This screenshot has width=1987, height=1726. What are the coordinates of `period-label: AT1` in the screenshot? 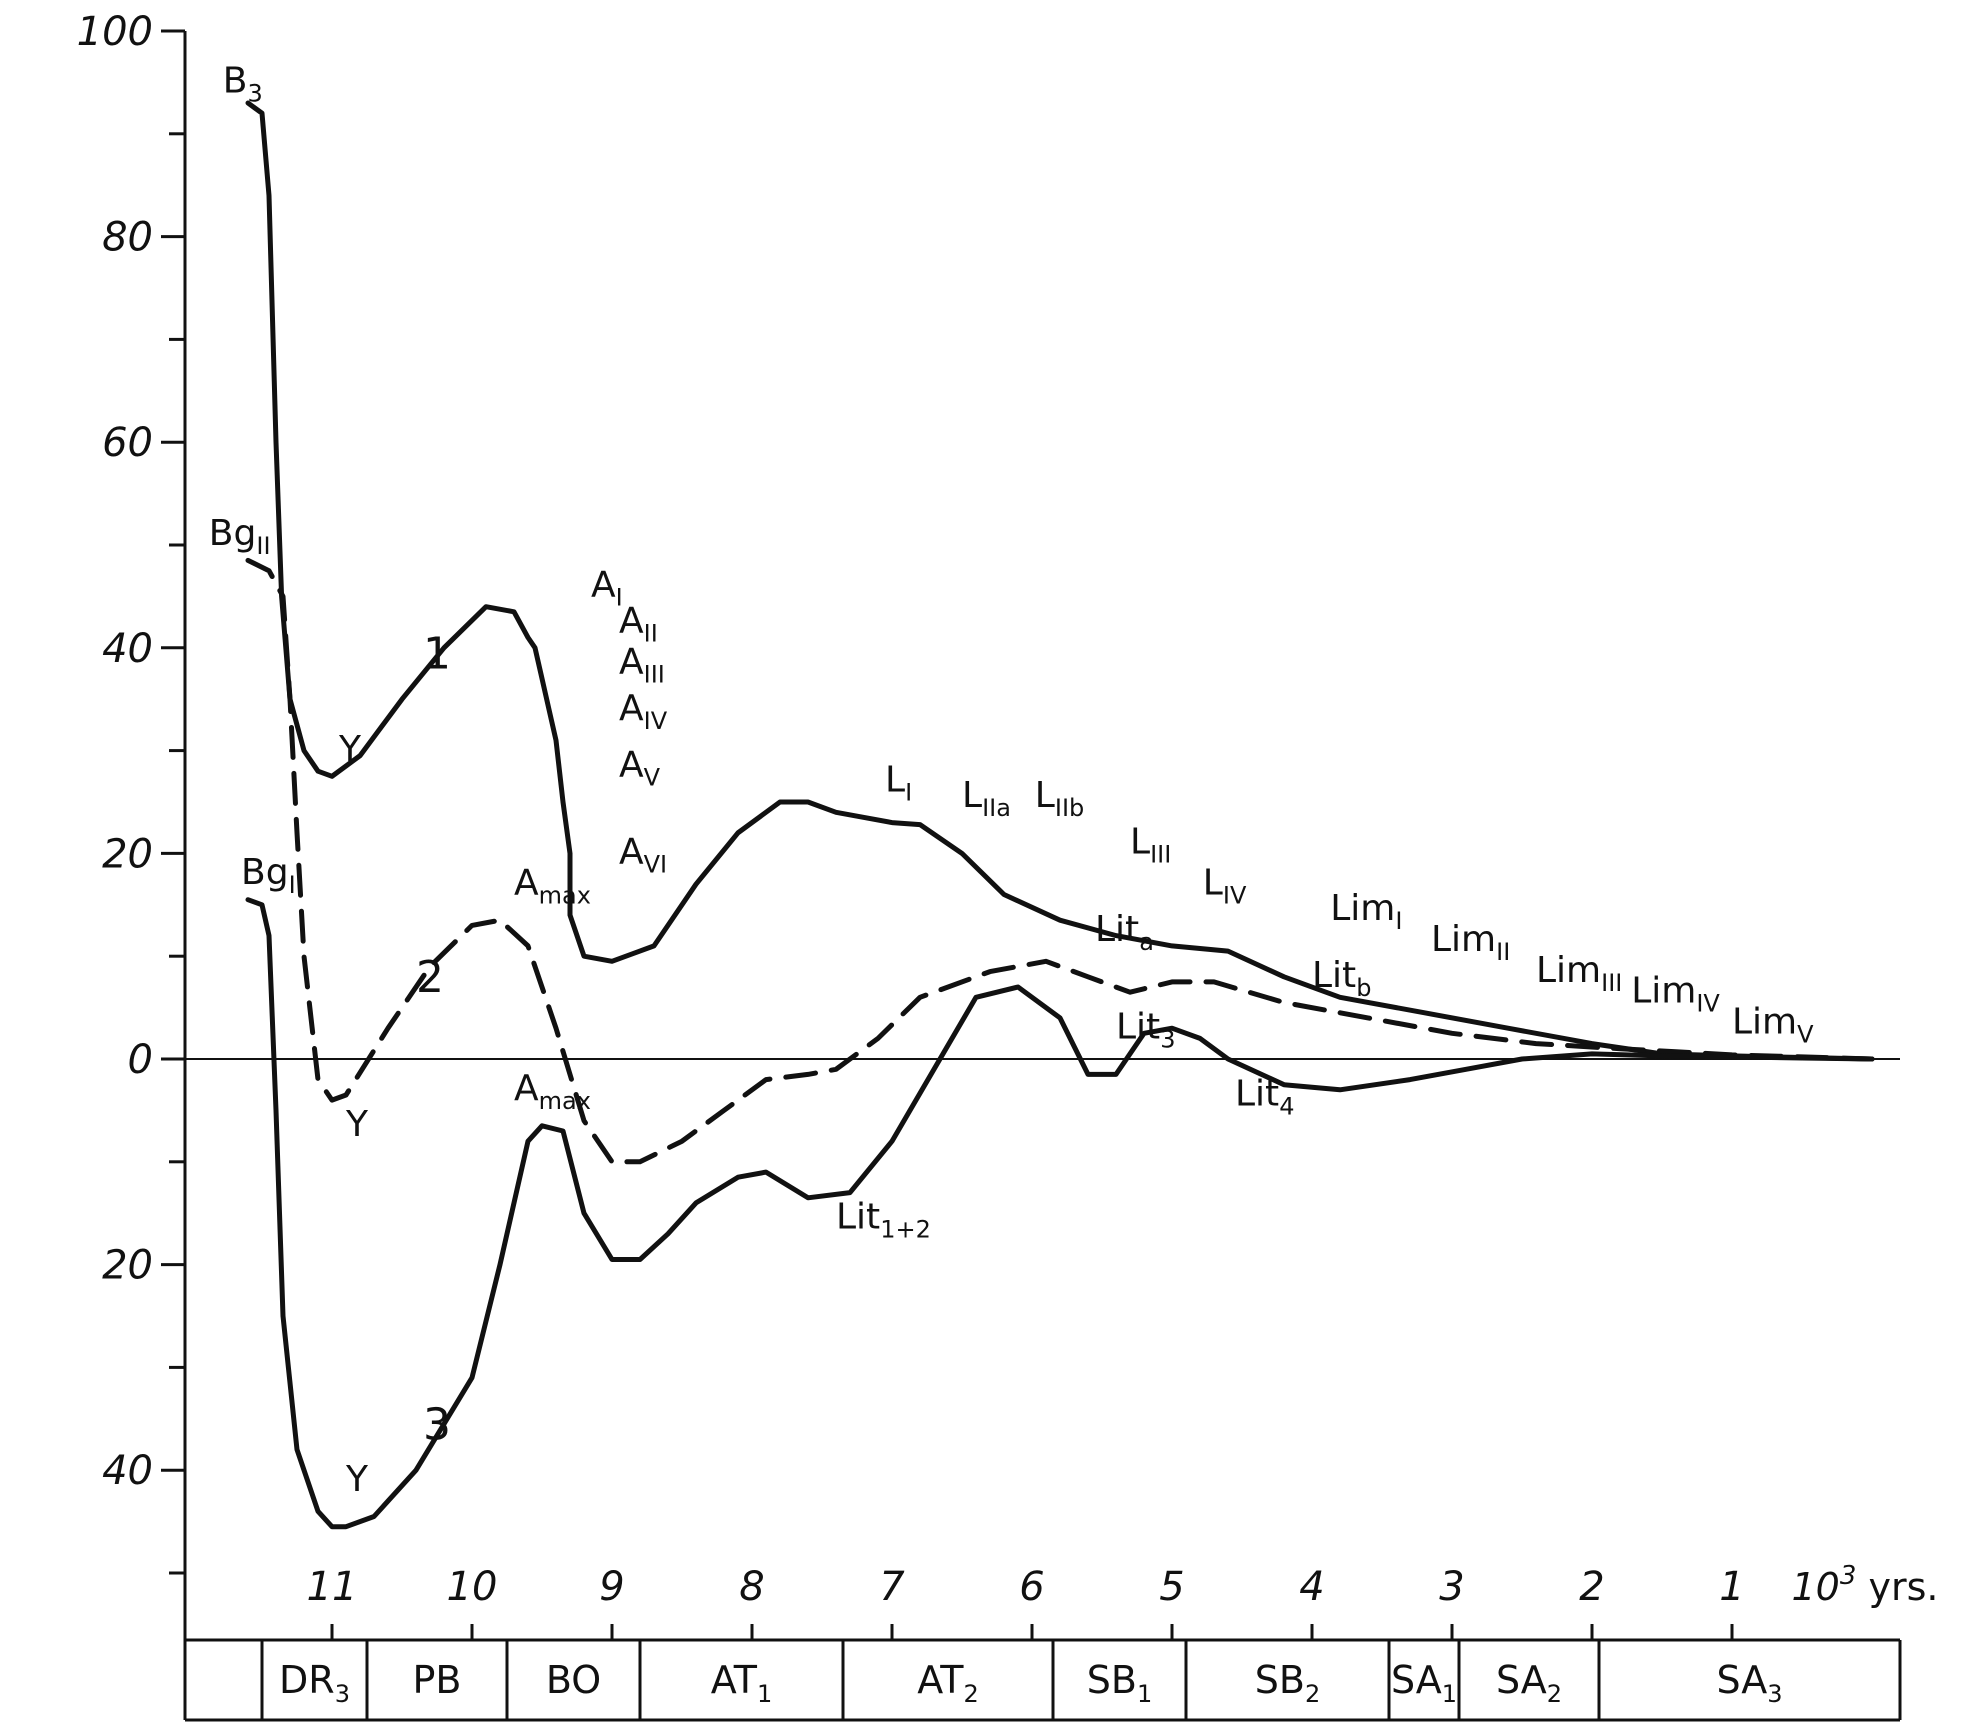 It's located at (742, 1683).